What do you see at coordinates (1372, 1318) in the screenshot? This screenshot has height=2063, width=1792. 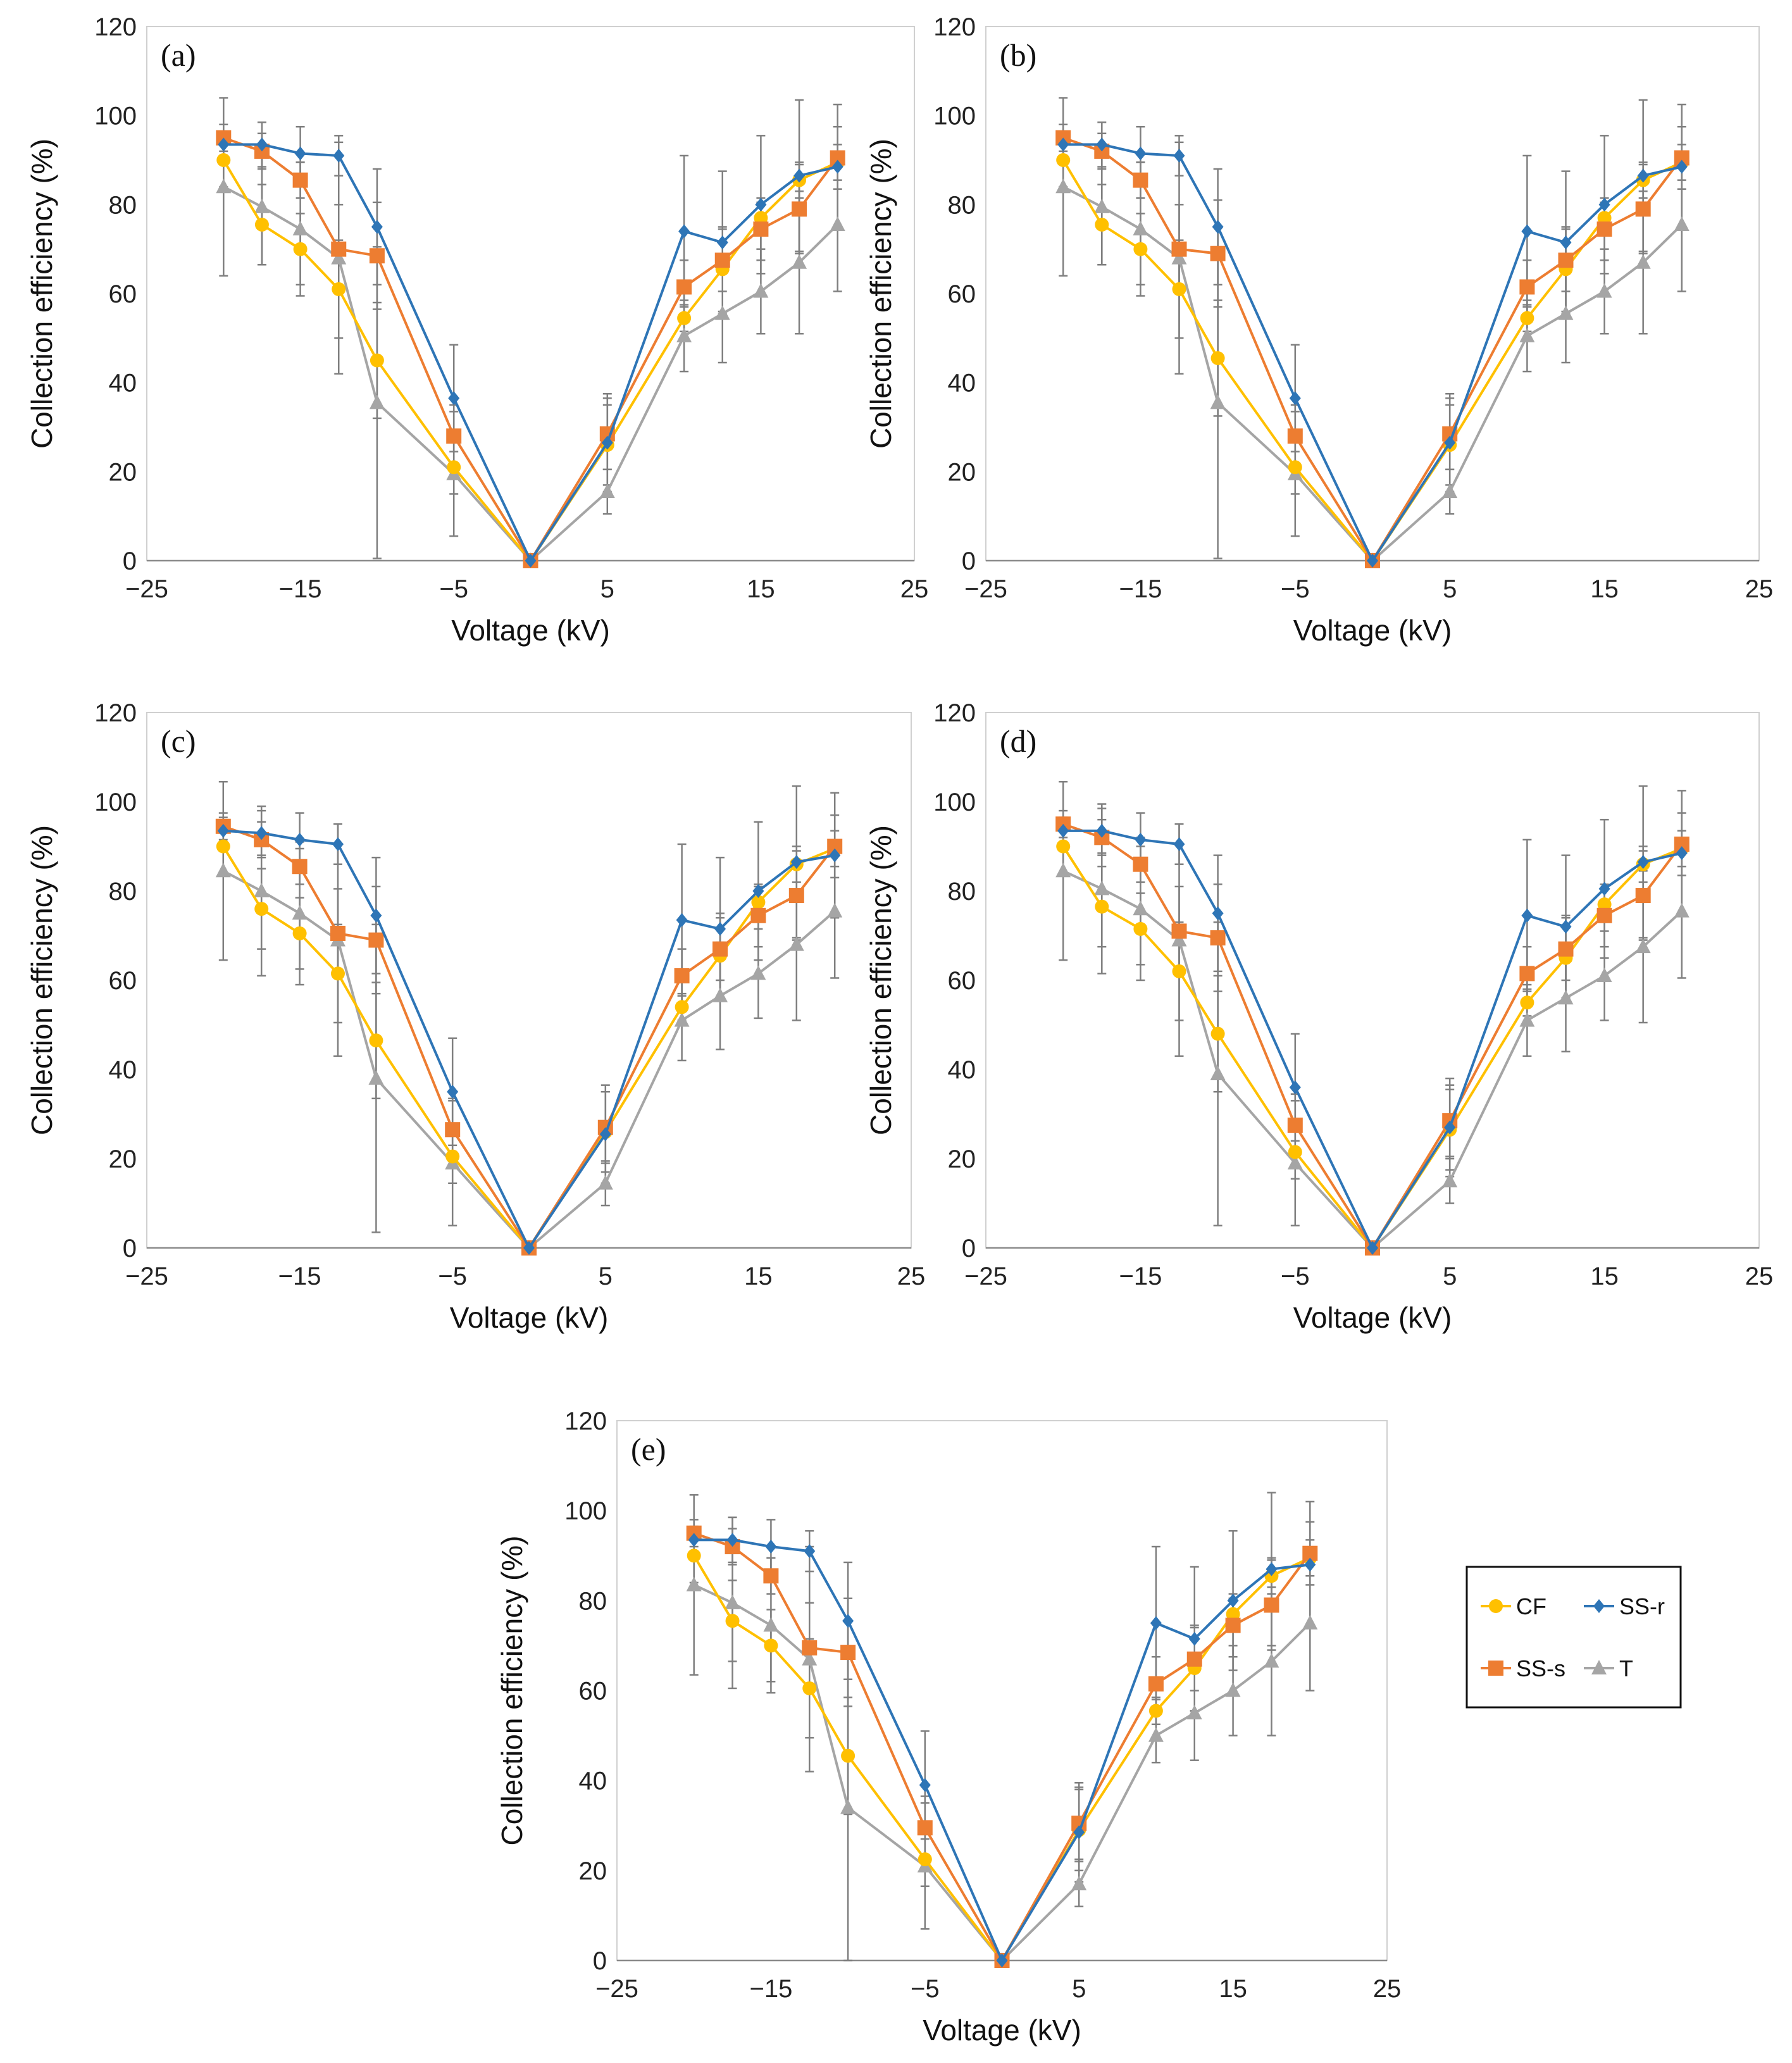 I see `x-axis-title: Voltage (kV)` at bounding box center [1372, 1318].